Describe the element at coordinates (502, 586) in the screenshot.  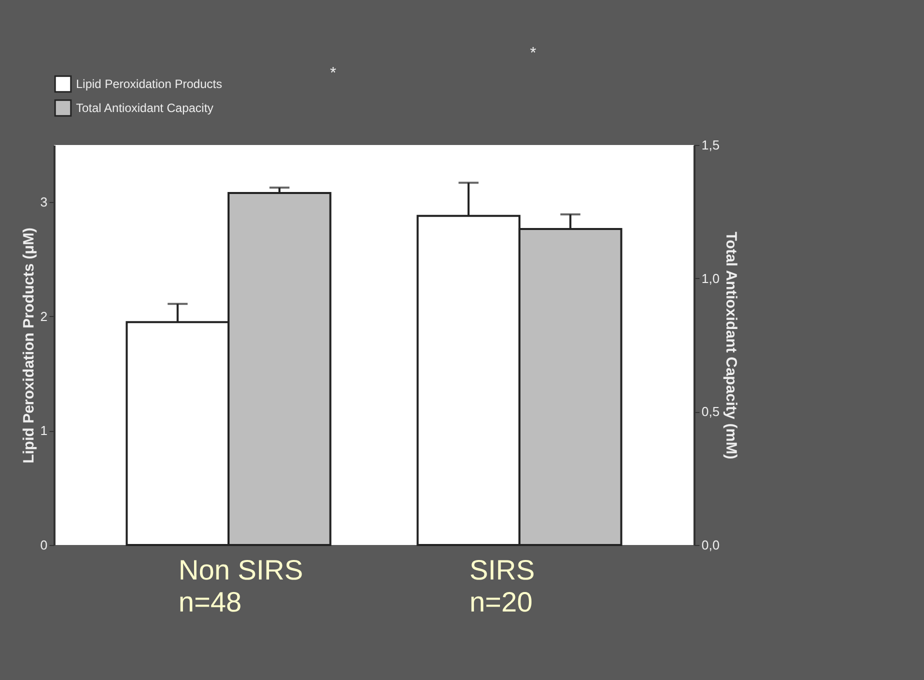
I see `x-tick-label: SIRS n=20` at that location.